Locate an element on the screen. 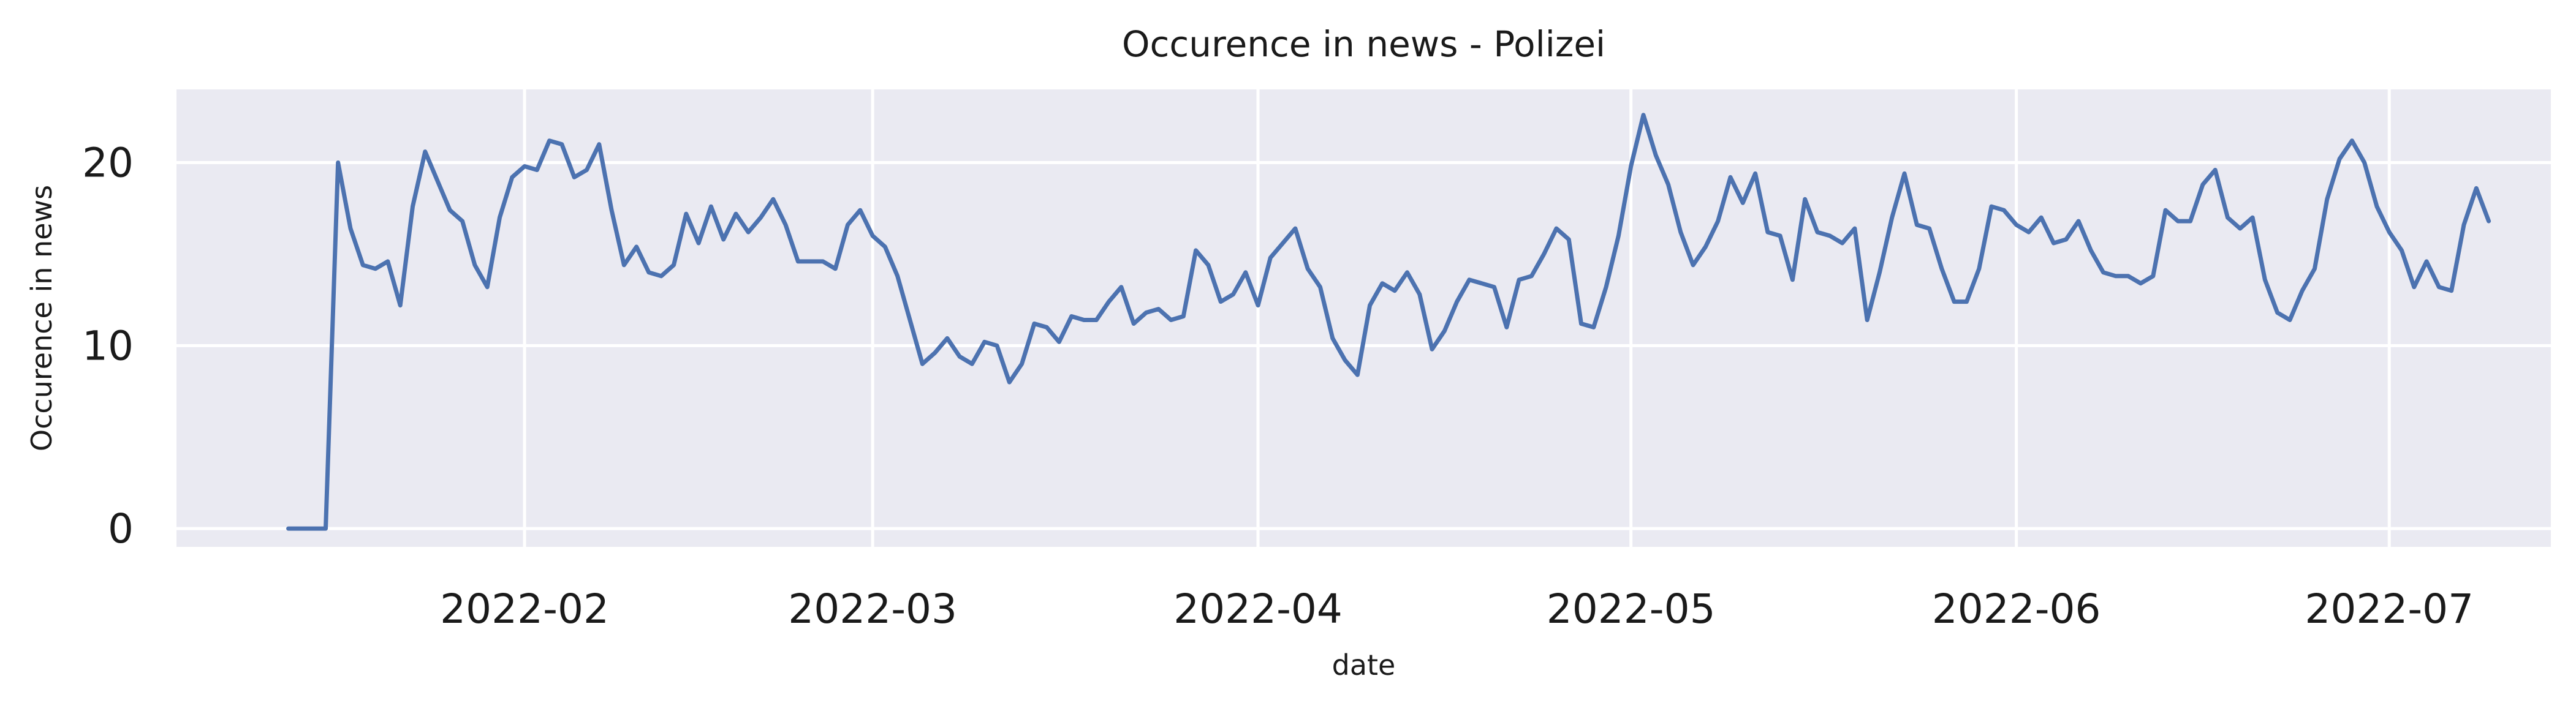  x-axis-label: date is located at coordinates (1364, 665).